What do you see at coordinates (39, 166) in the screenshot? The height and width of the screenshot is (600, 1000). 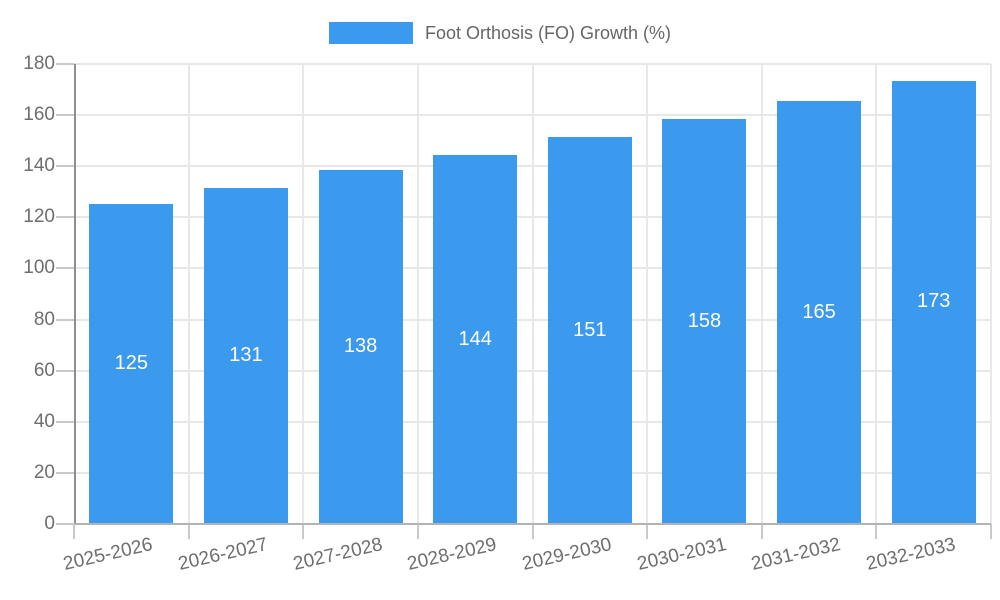 I see `y-axis-tick-label: 140` at bounding box center [39, 166].